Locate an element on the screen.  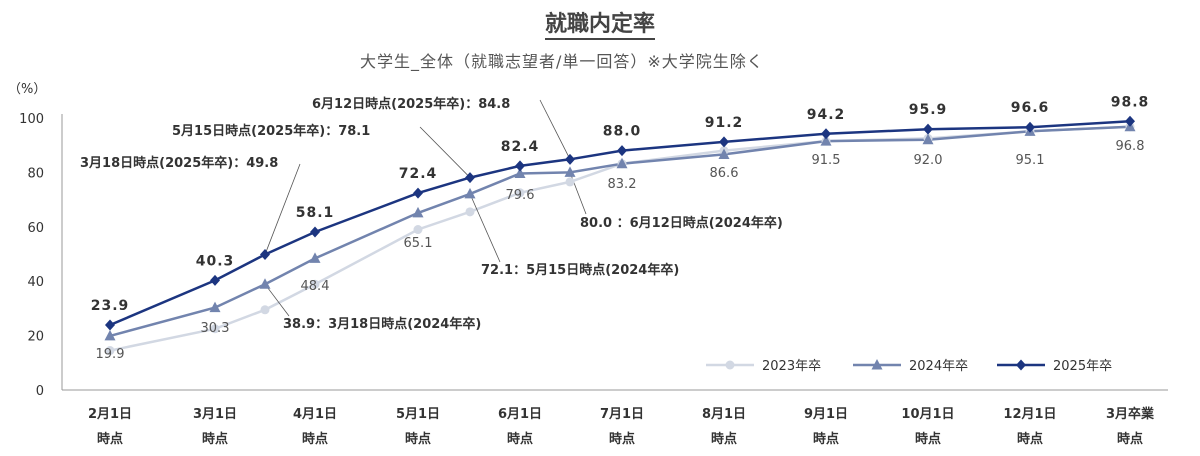
data-label: 79.6 is located at coordinates (520, 195).